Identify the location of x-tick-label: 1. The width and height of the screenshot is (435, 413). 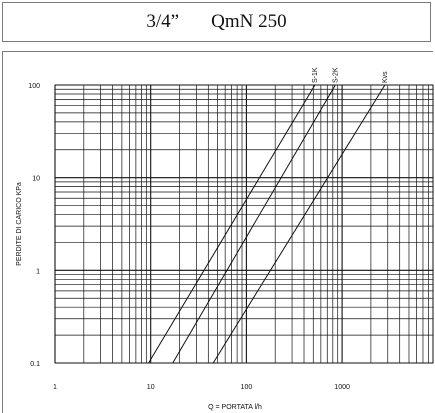
(55, 387).